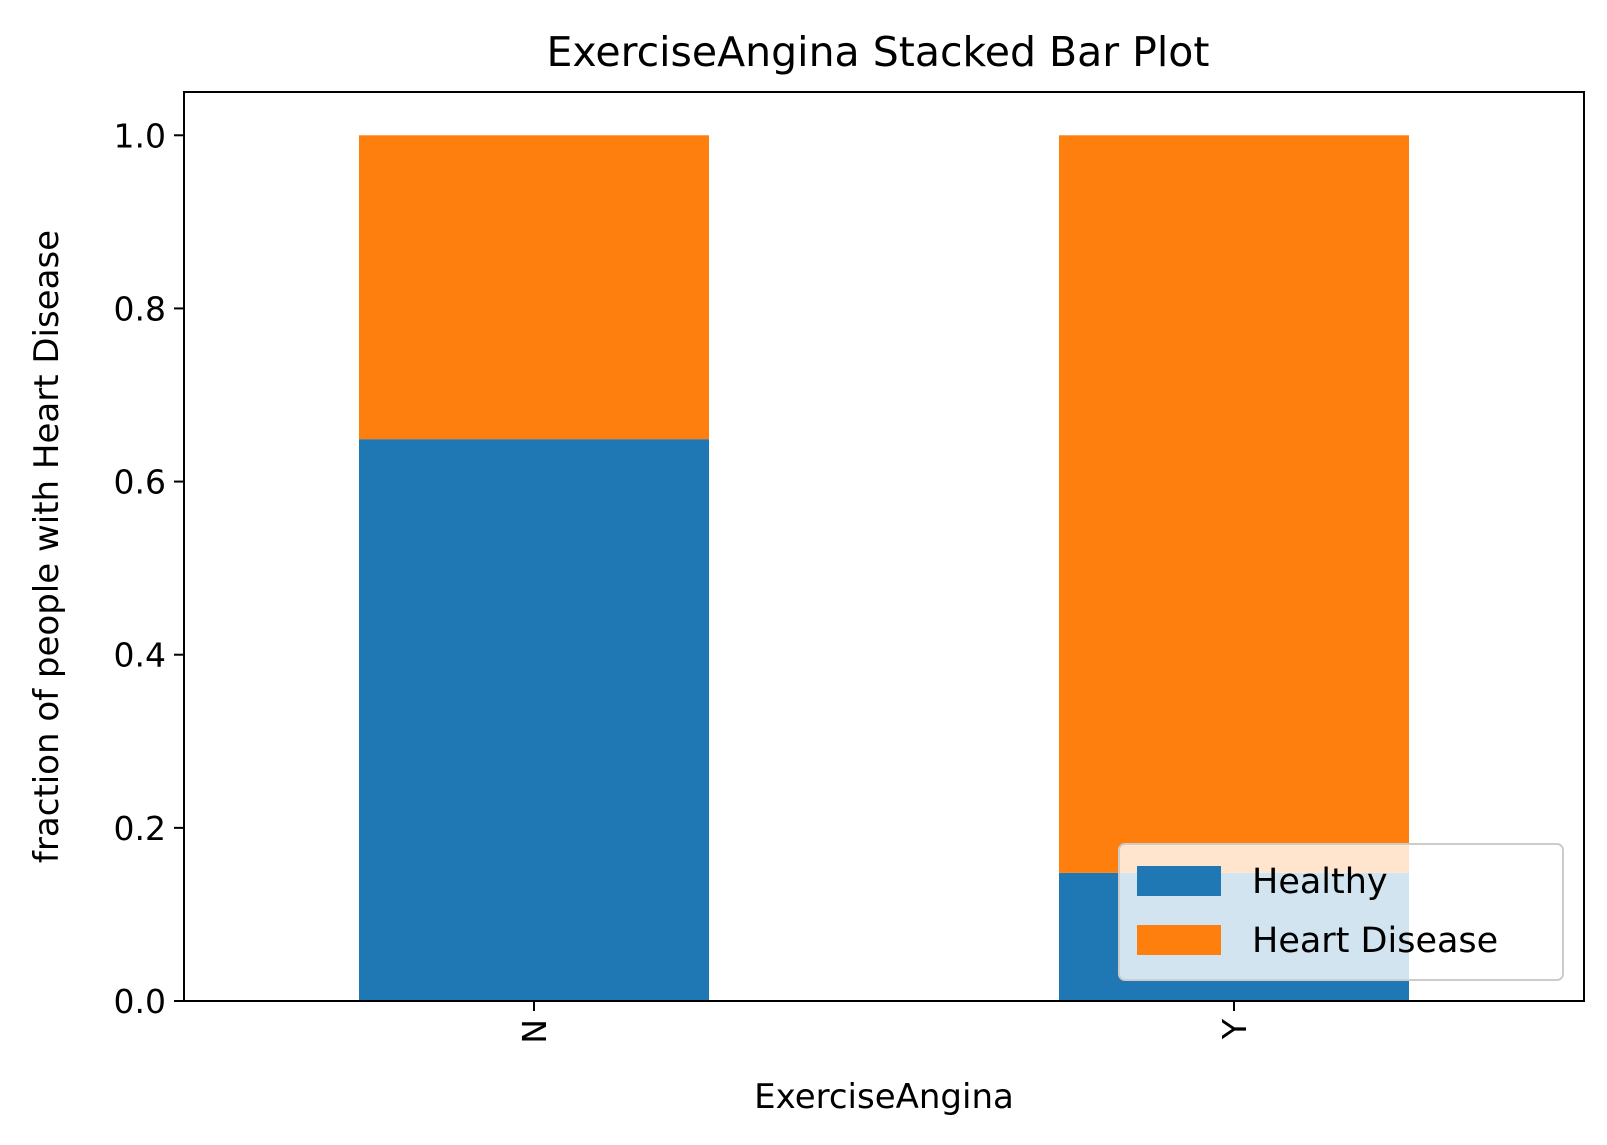 This screenshot has height=1145, width=1607. I want to click on legend-label: Heart Disease, so click(1375, 941).